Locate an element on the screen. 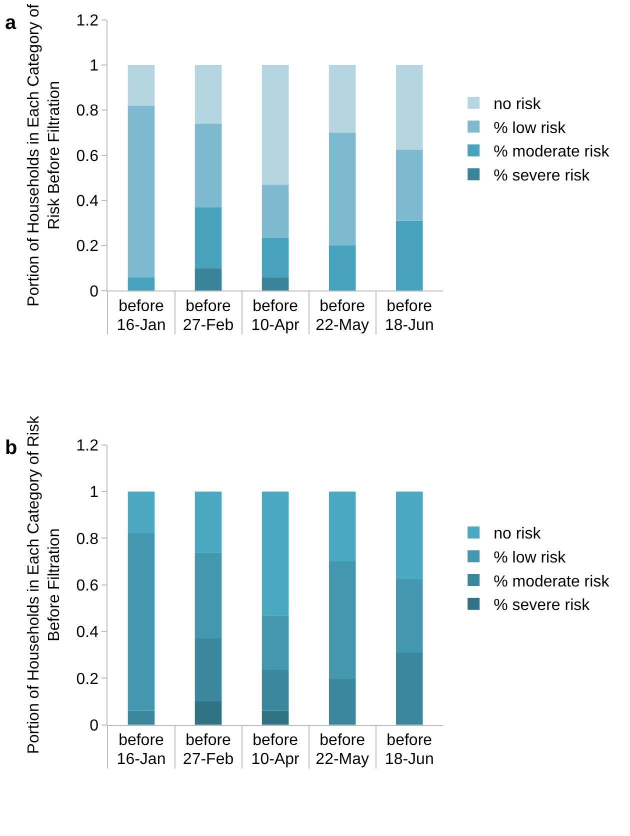  chart-title: b is located at coordinates (11, 448).